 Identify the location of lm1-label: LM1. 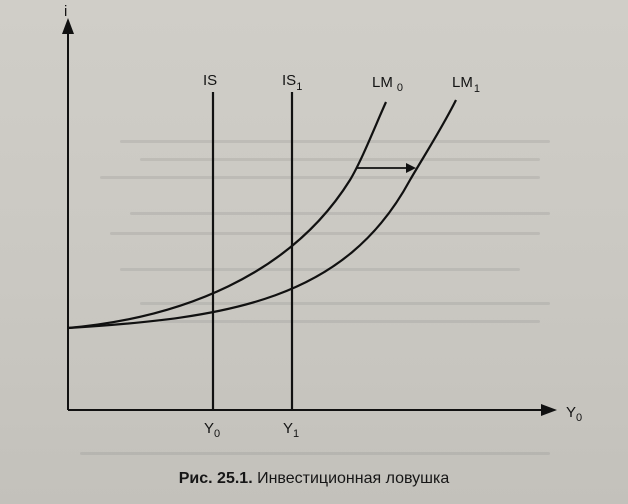
(466, 84).